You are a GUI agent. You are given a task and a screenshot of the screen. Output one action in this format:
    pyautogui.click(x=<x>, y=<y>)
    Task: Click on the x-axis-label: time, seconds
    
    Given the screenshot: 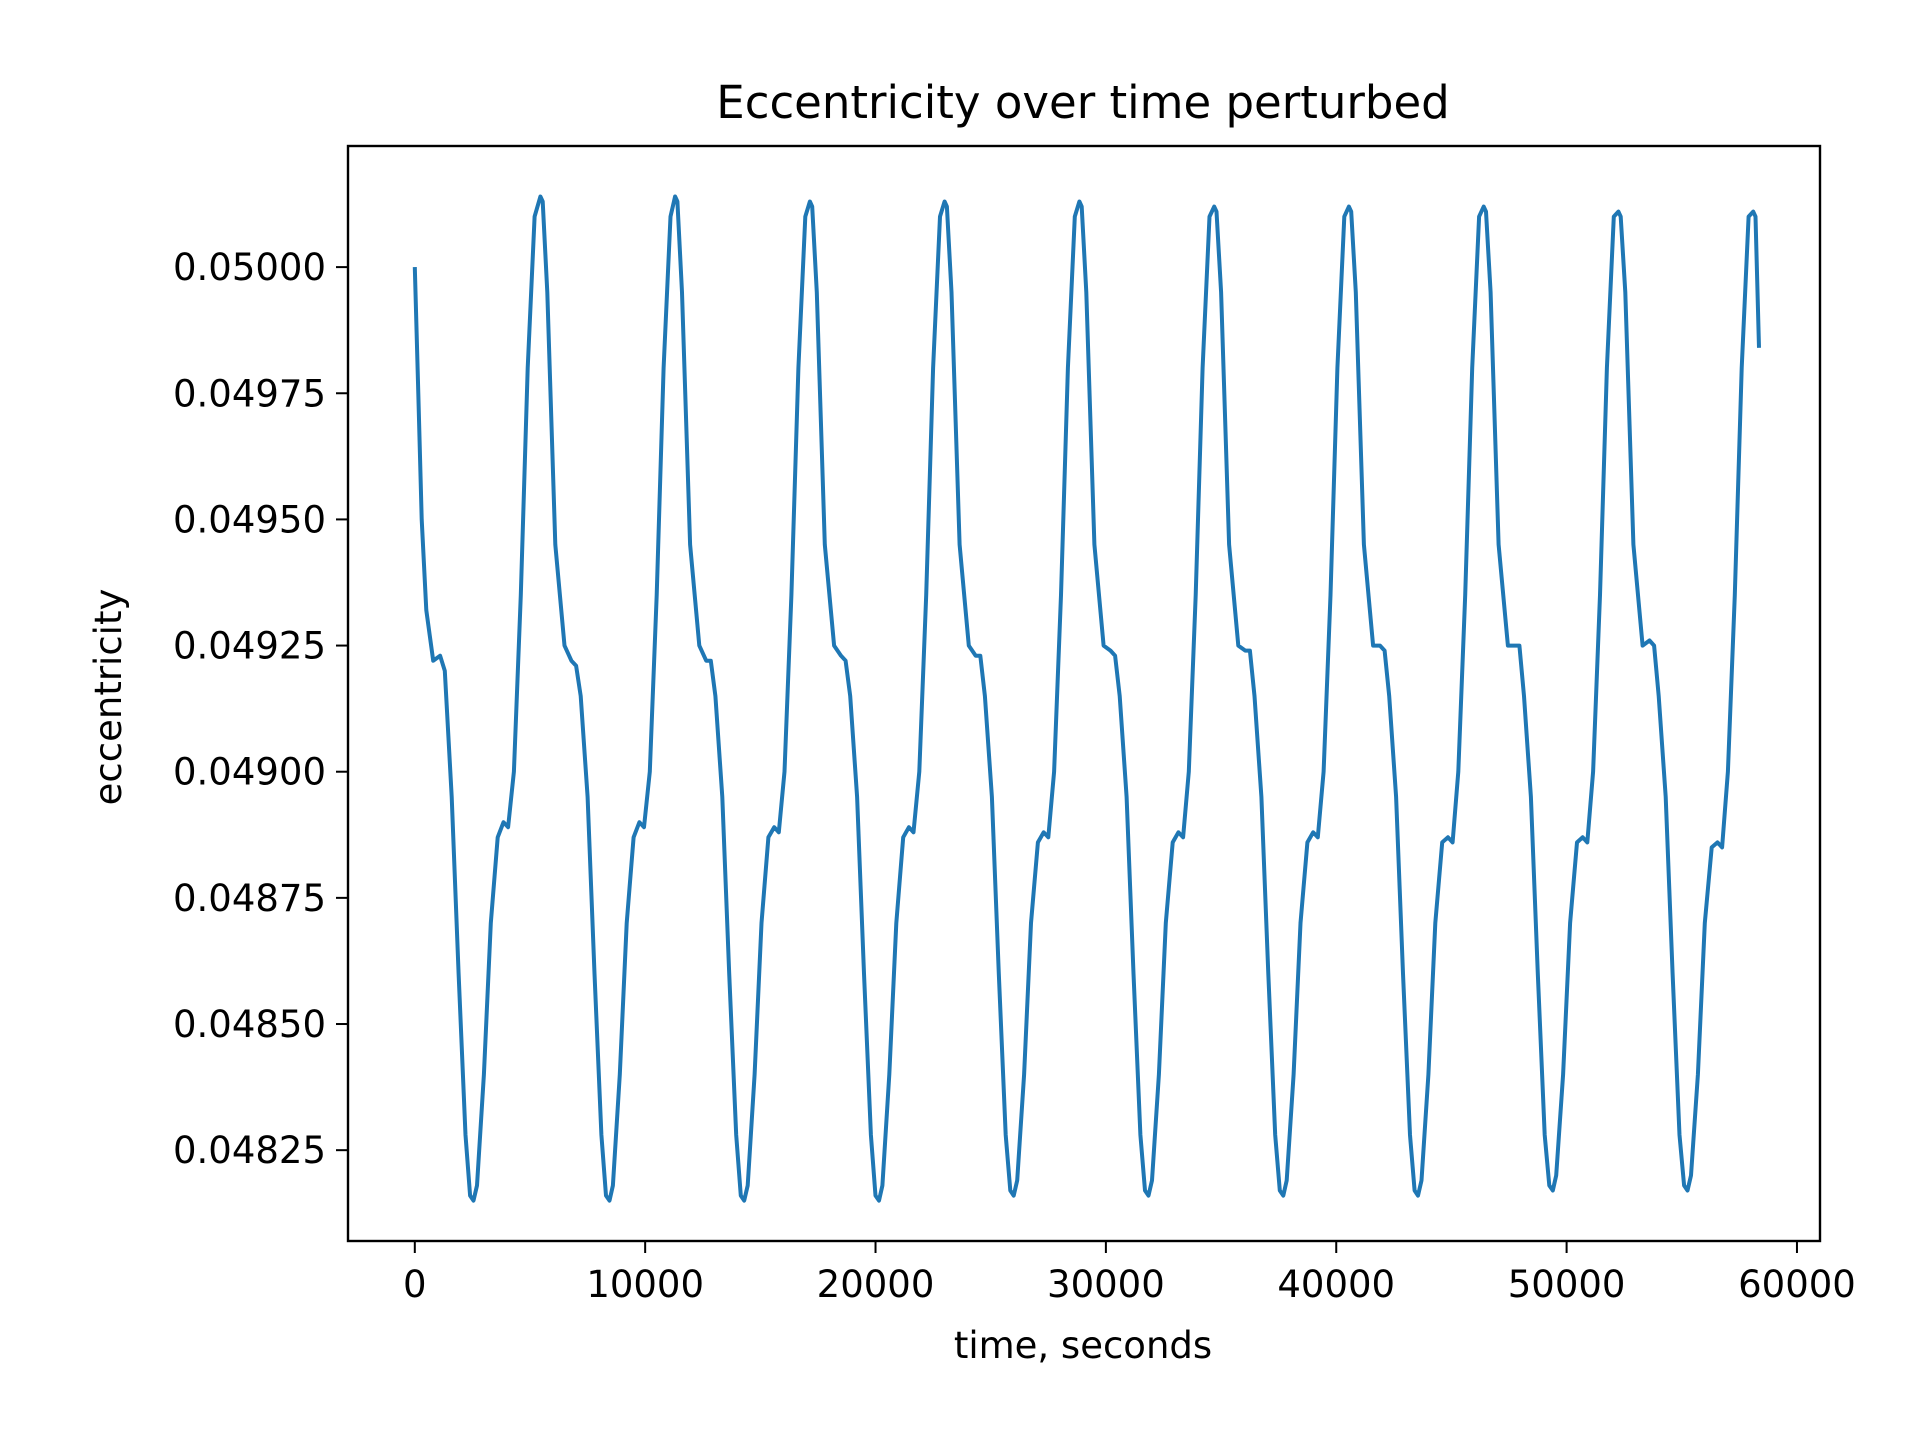 What is the action you would take?
    pyautogui.click(x=1083, y=1345)
    